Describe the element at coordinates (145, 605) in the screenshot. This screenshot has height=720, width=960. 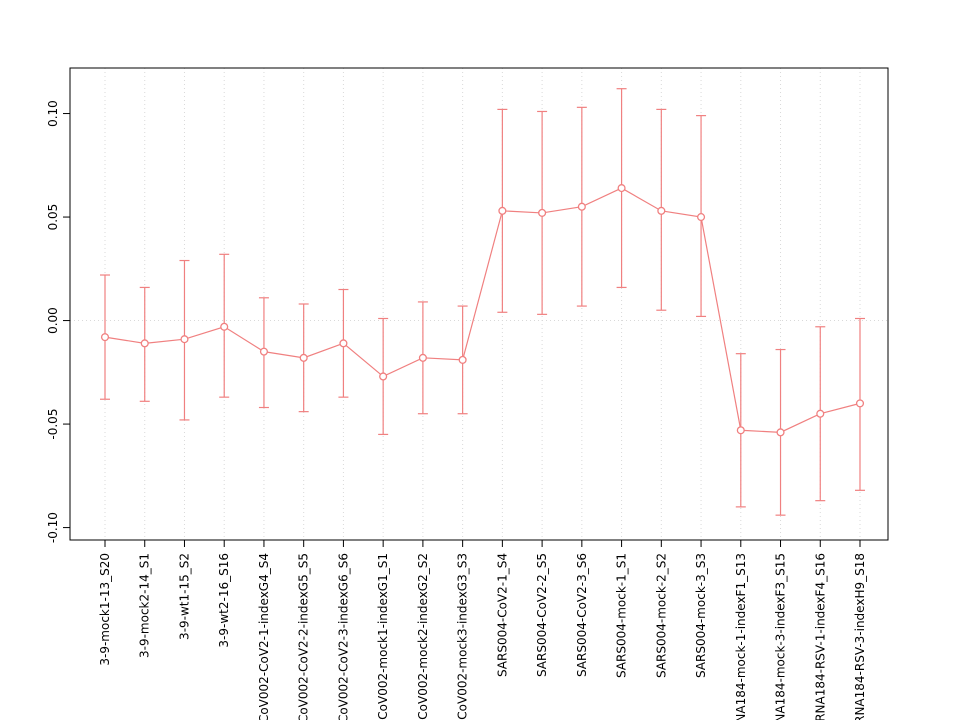
I see `x-tick-label: 3-9-mock2-14_S1` at that location.